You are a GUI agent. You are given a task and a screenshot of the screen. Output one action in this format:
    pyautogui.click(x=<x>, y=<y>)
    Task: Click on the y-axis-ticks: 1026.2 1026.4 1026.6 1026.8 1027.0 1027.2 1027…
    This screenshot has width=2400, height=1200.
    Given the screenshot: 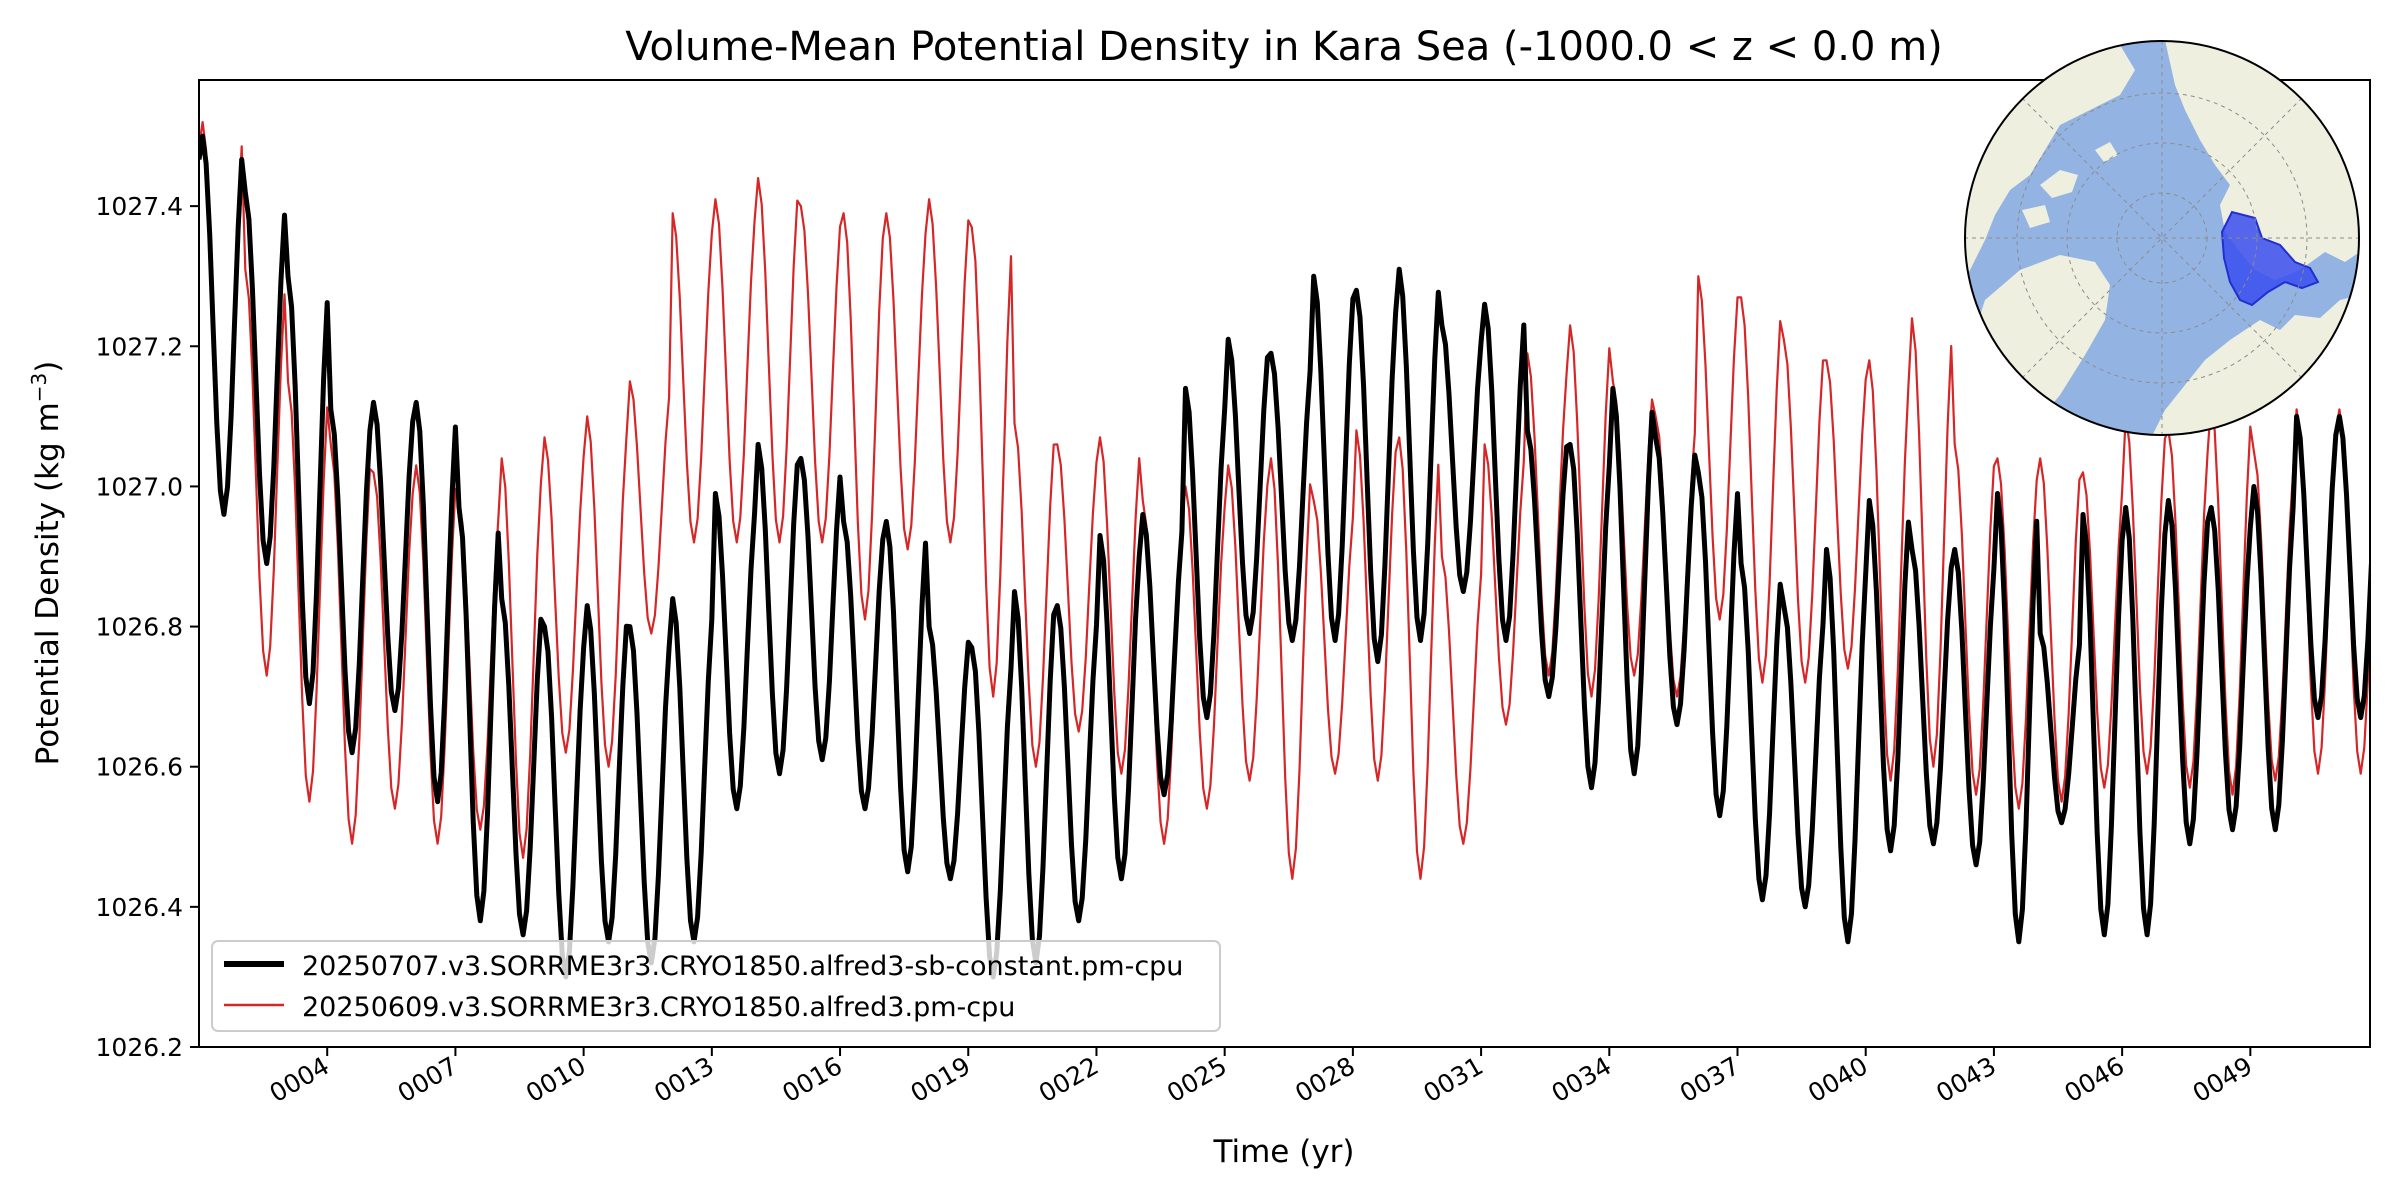 What is the action you would take?
    pyautogui.click(x=147, y=627)
    